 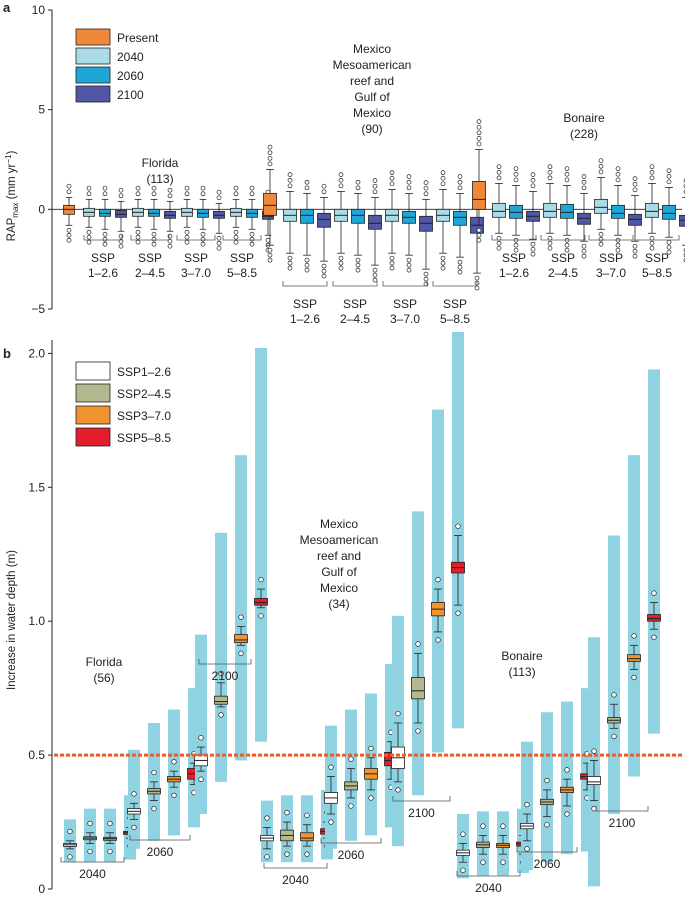 What do you see at coordinates (584, 118) in the screenshot?
I see `region-label-bonaire-line: Bonaire` at bounding box center [584, 118].